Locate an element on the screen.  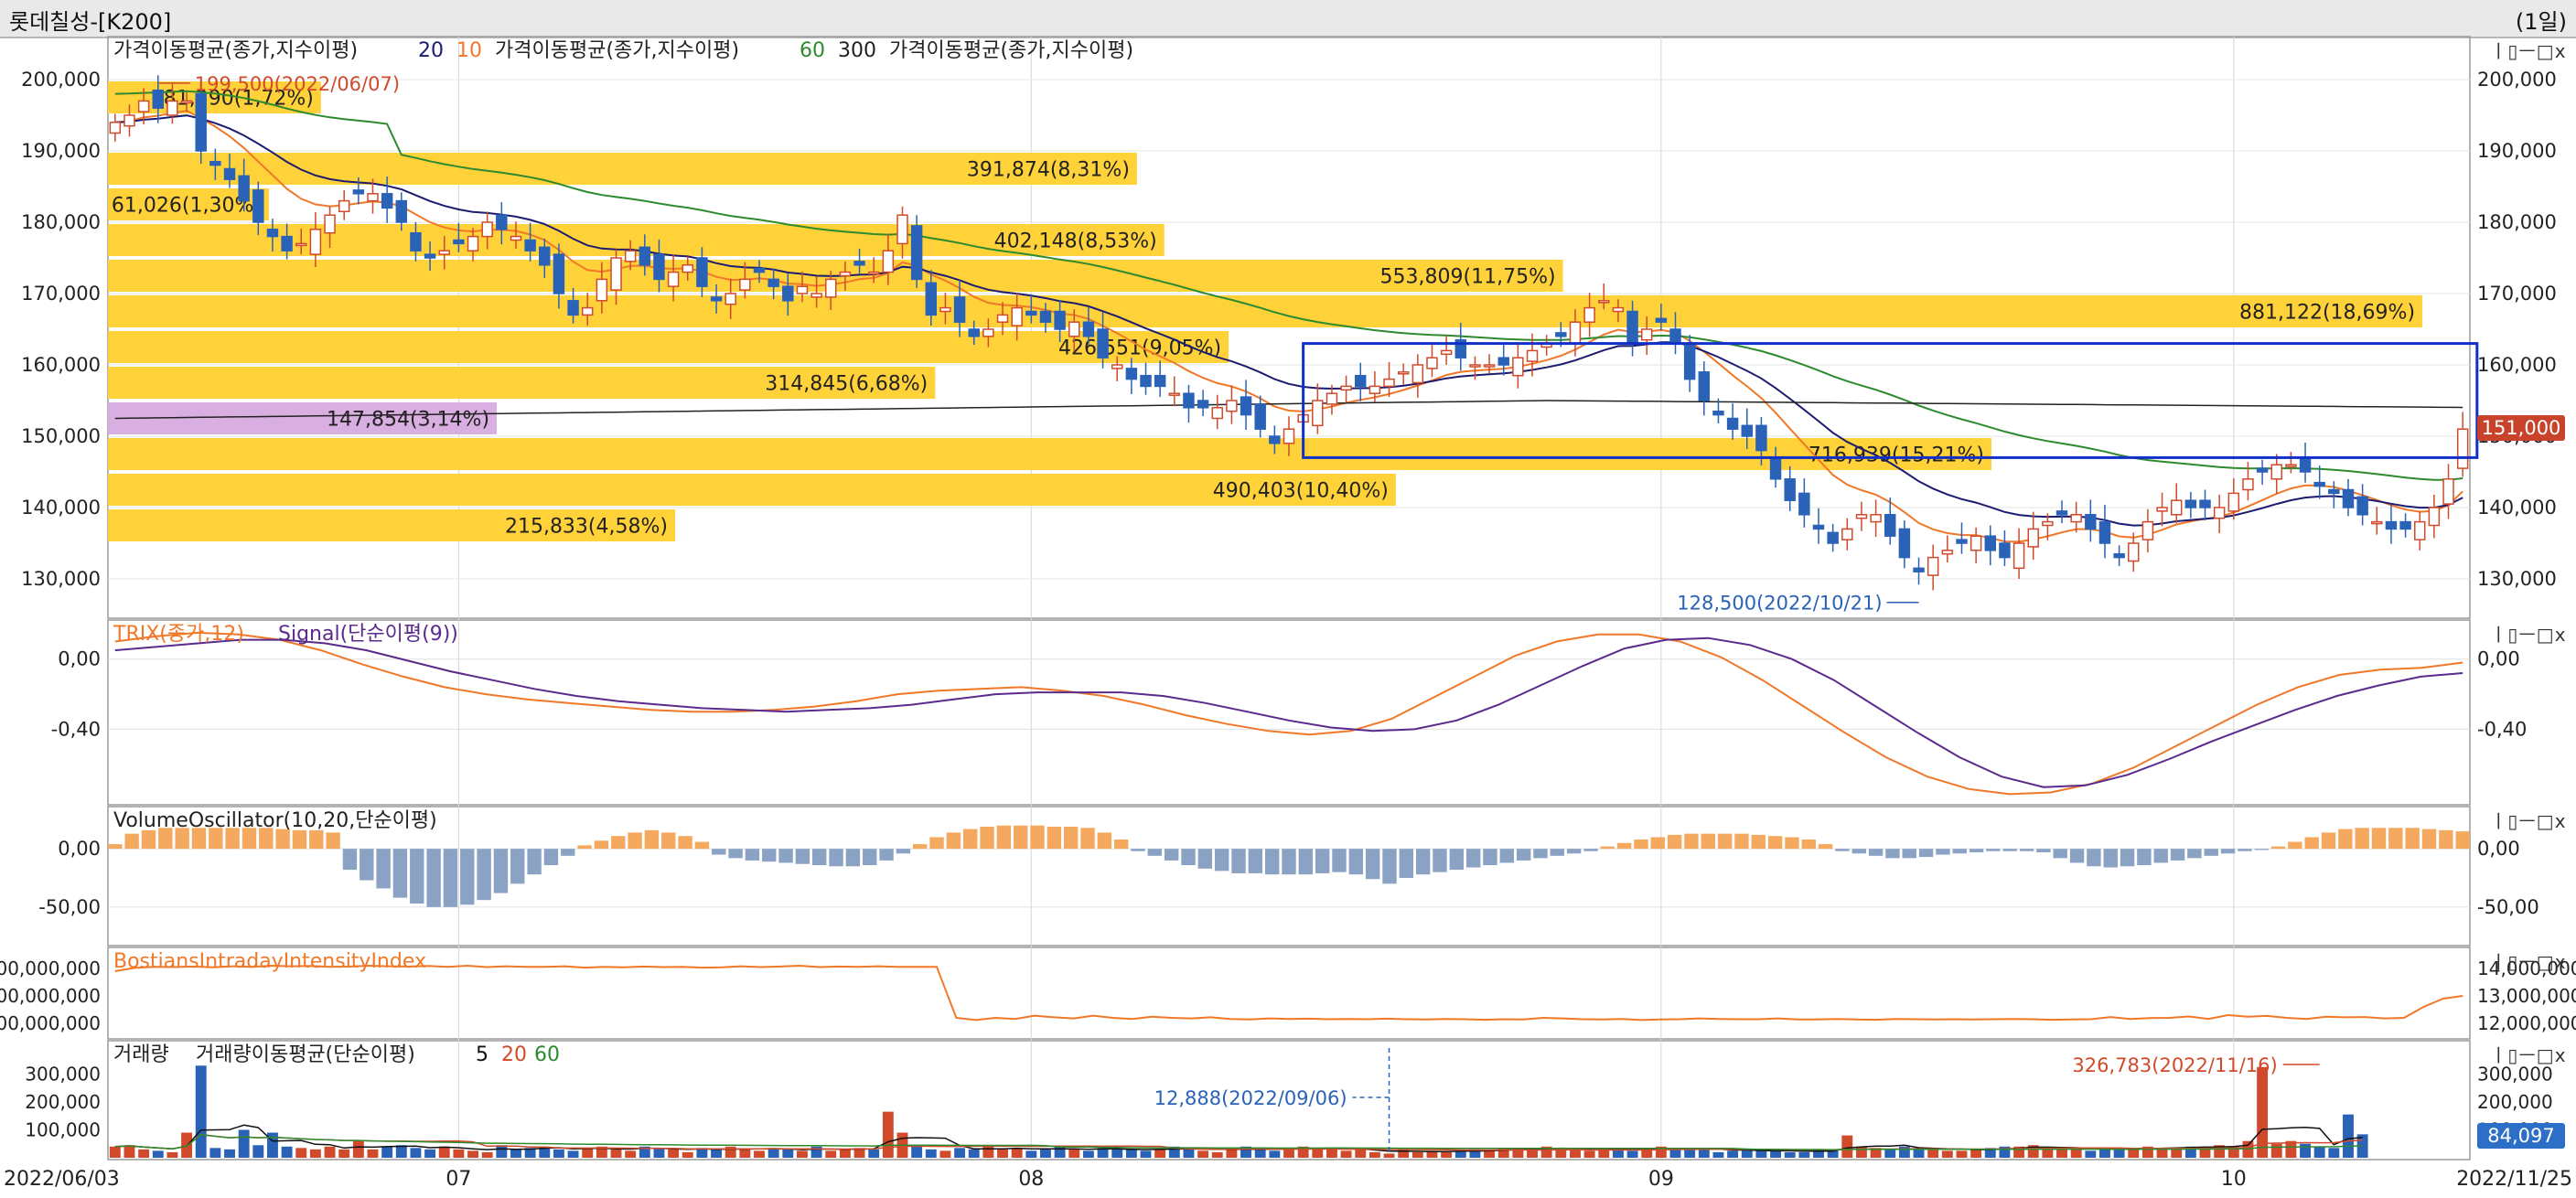
pane-controls-volume: ㅣ▯ㅡ□ⅹ is located at coordinates (2528, 1055).